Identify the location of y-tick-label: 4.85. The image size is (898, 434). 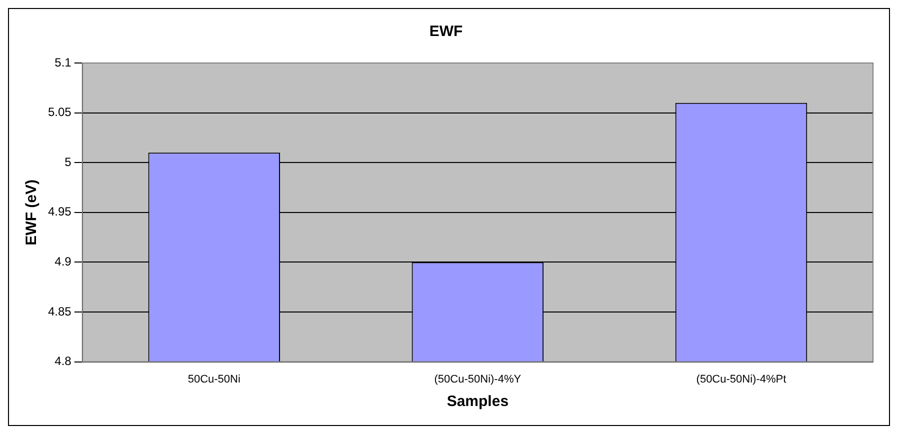
(60, 311).